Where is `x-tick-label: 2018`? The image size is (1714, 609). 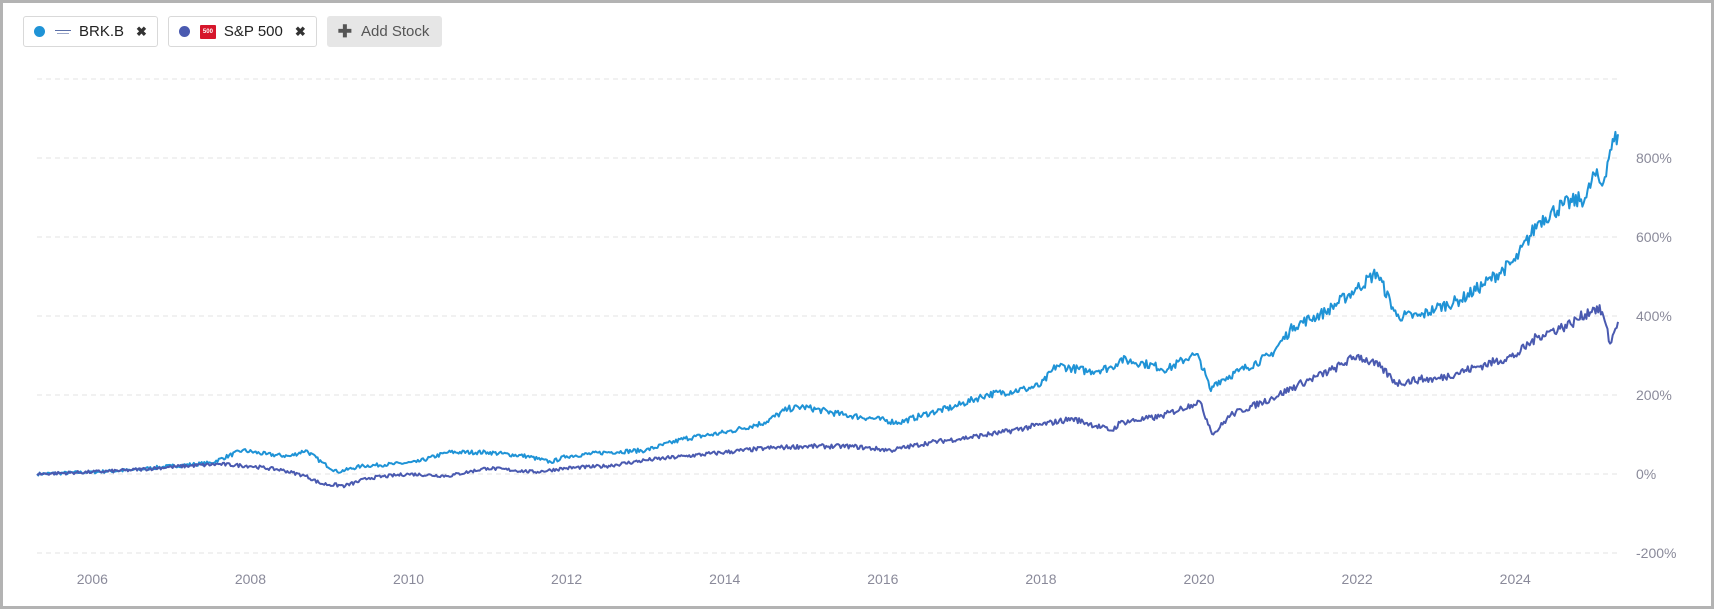
x-tick-label: 2018 is located at coordinates (1040, 579).